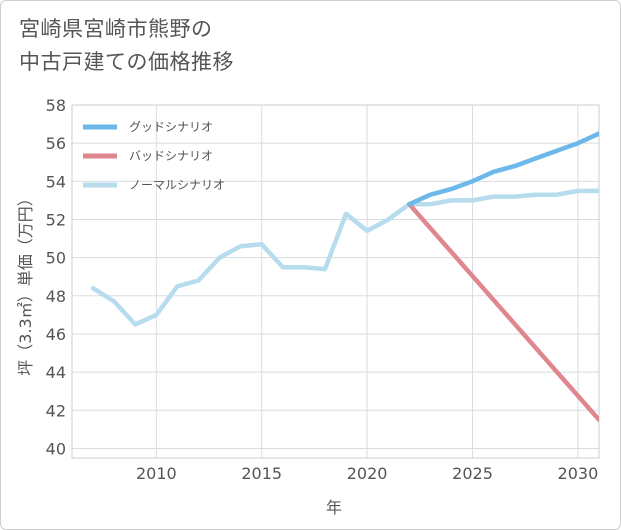 This screenshot has width=621, height=530. I want to click on y-tick-label: 56, so click(56, 143).